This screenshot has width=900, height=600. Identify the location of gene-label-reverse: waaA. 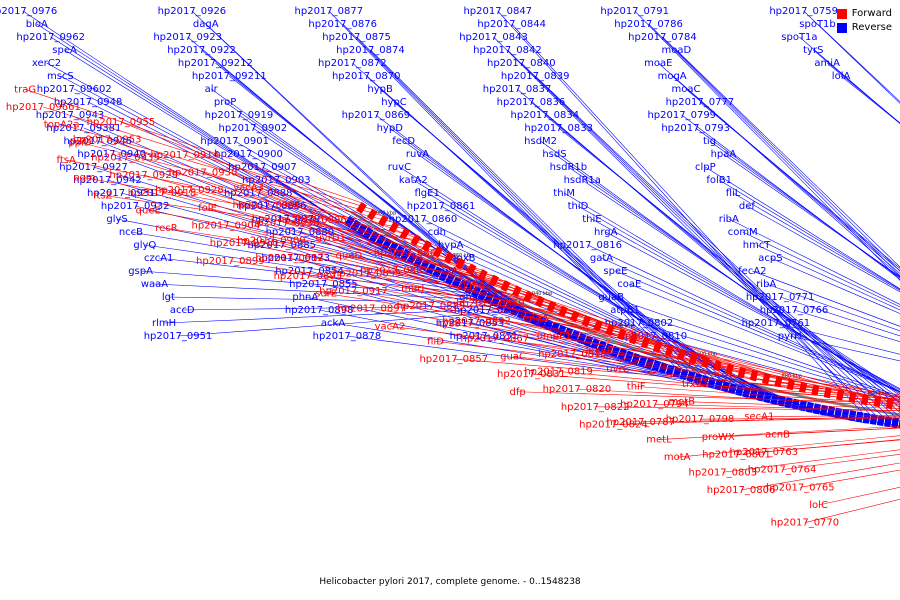
(154, 284).